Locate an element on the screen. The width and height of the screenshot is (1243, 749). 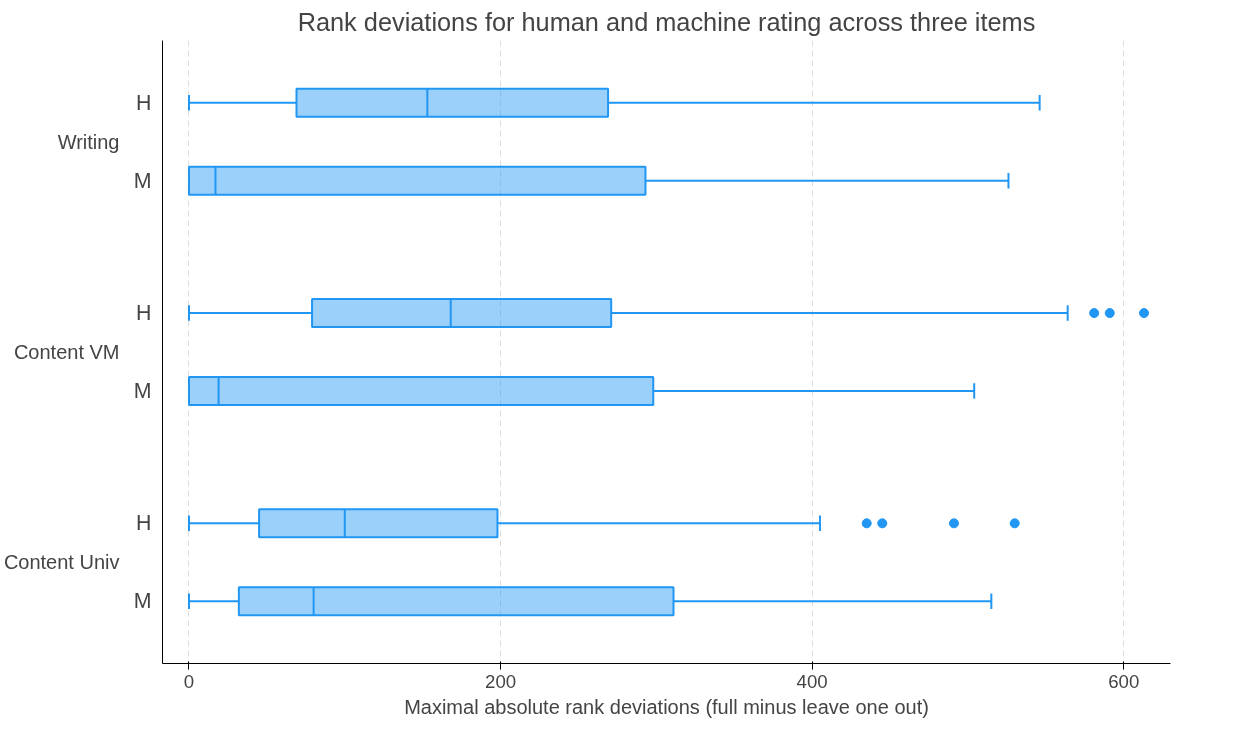
text: Content Univ is located at coordinates (61, 562).